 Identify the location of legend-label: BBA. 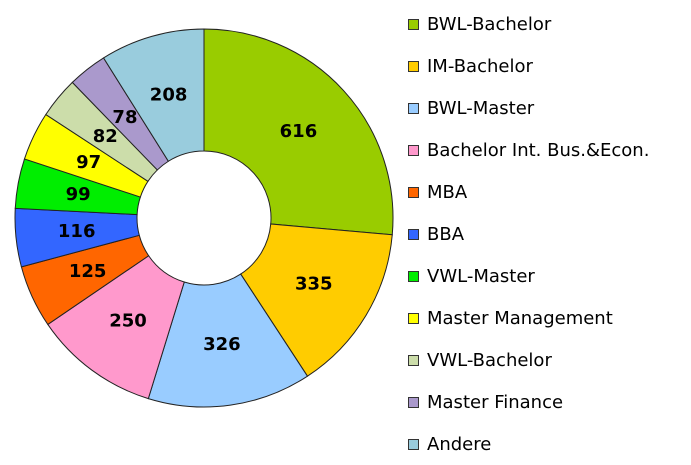
(446, 234).